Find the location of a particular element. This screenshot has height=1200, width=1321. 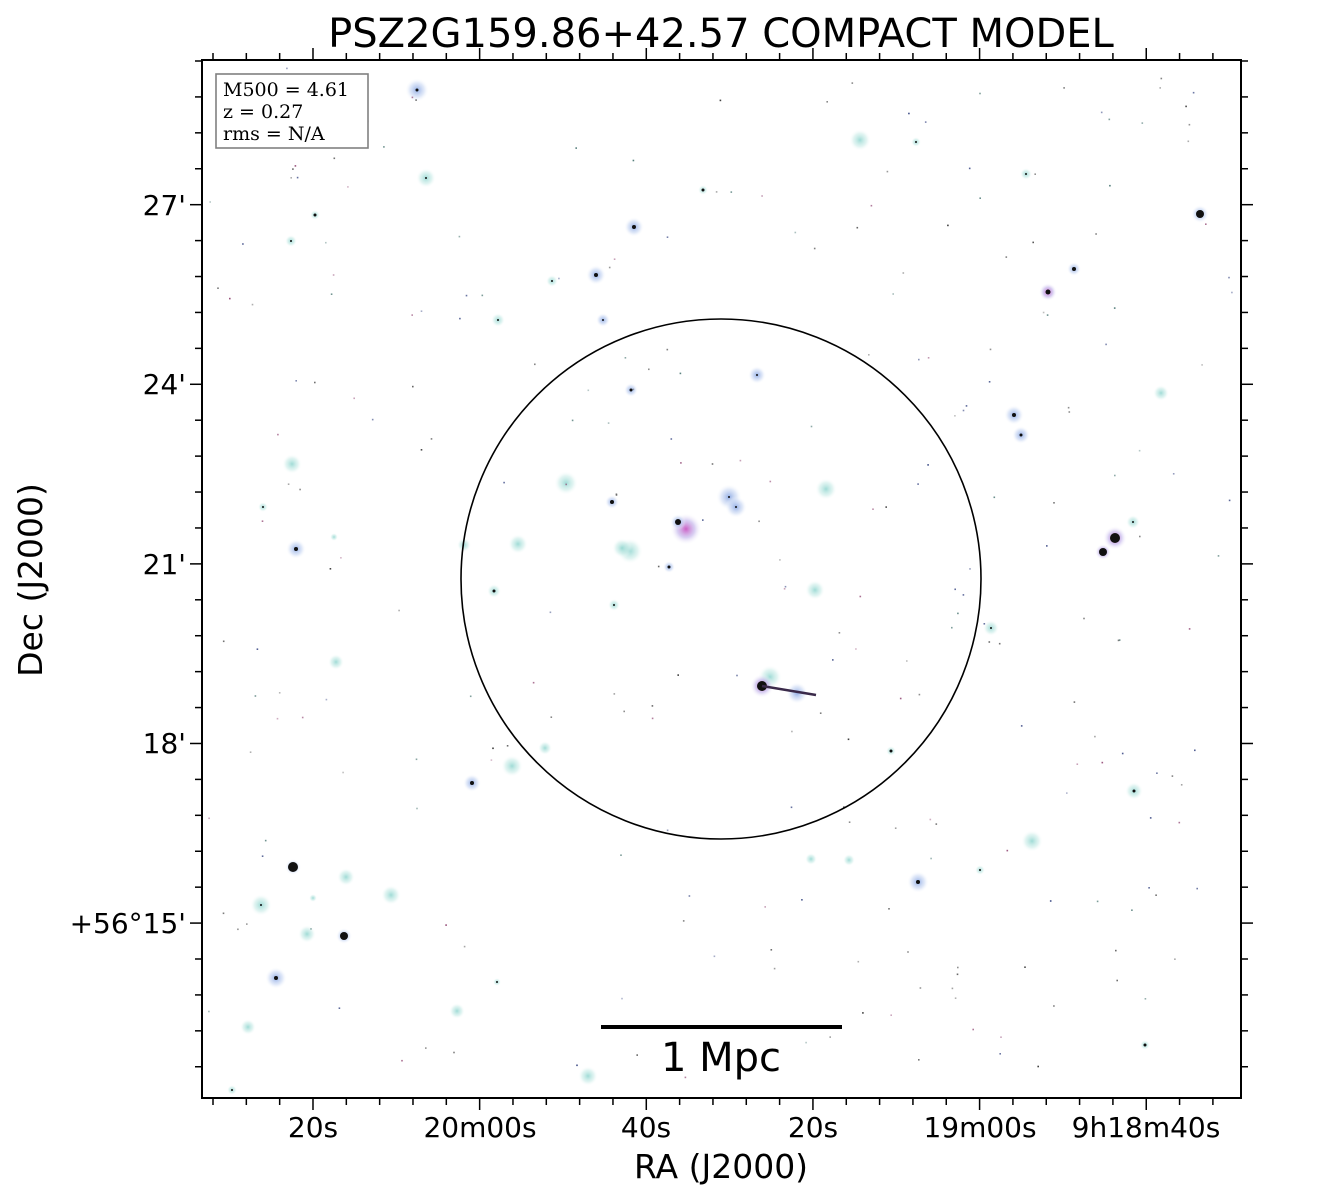

info-redshift: z = 0.27 is located at coordinates (263, 112).